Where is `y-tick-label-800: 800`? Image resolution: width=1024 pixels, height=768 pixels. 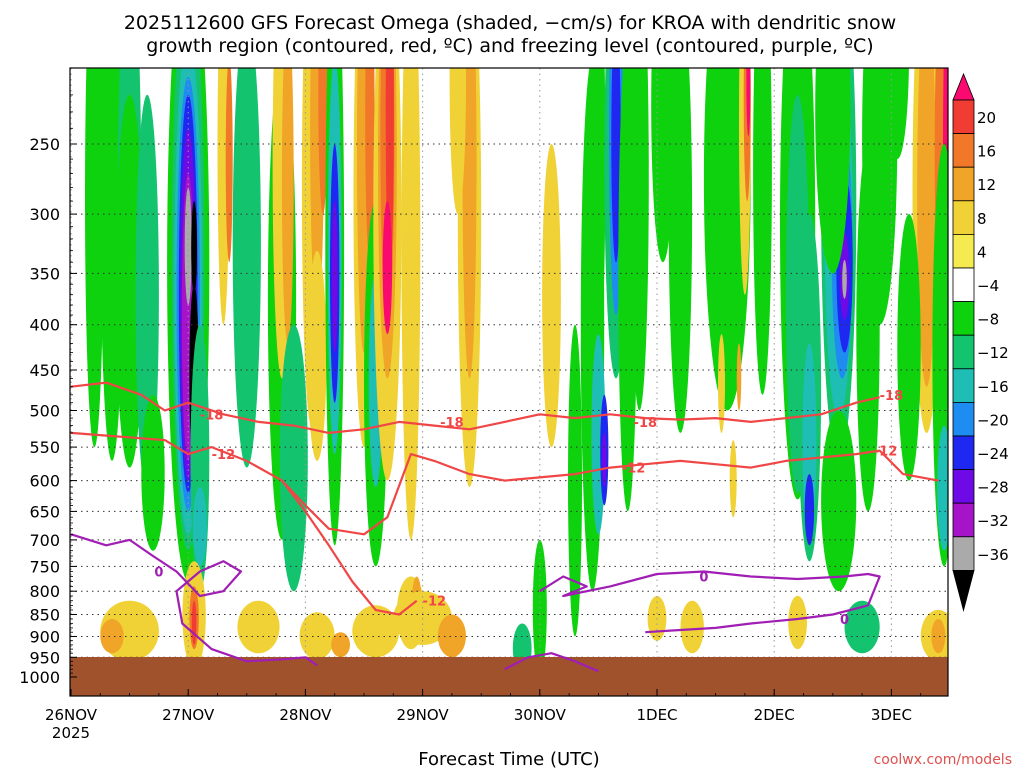
y-tick-label-800: 800 is located at coordinates (44, 591).